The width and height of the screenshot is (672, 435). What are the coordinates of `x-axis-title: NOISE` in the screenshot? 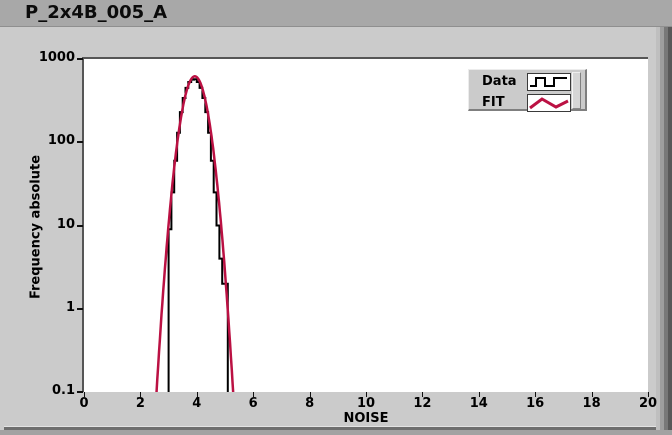 It's located at (366, 418).